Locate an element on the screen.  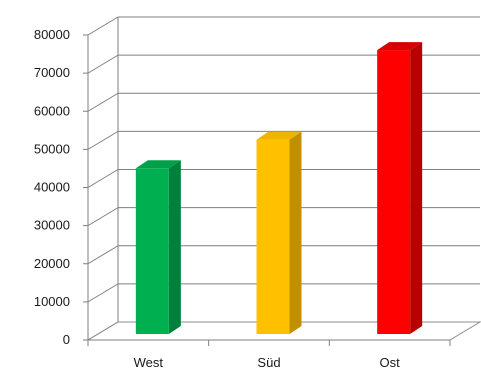
y-tick-label: 40000 is located at coordinates (52, 187).